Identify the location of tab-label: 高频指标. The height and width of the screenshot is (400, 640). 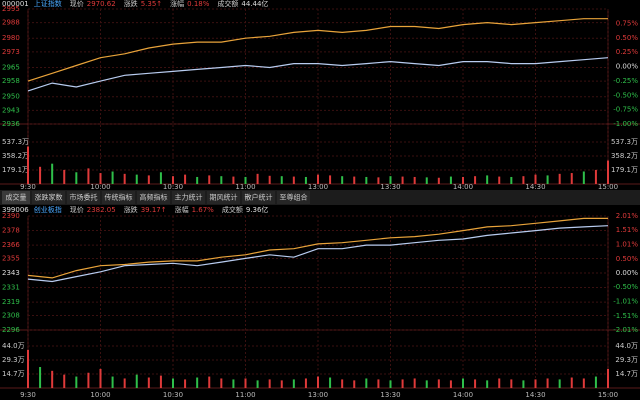
(154, 197).